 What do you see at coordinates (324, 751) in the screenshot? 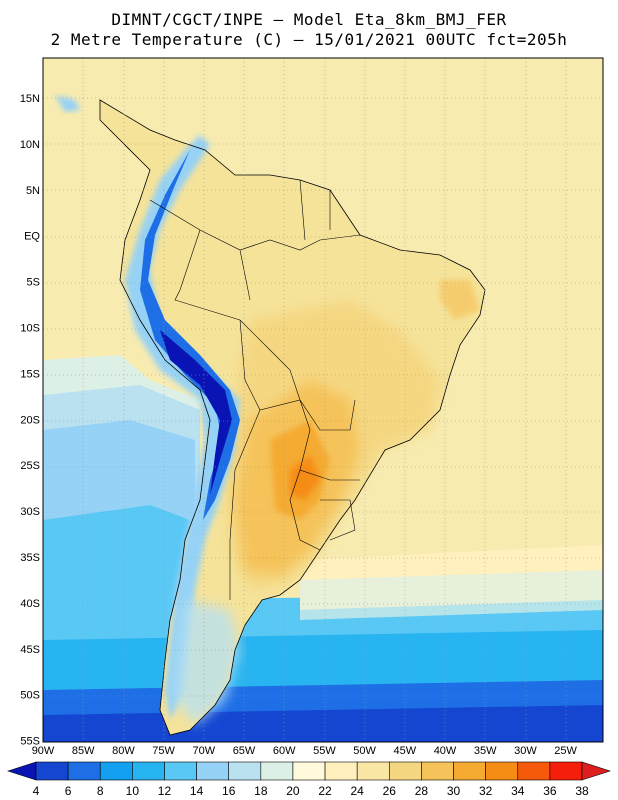
I see `lon-label-55w: 55W` at bounding box center [324, 751].